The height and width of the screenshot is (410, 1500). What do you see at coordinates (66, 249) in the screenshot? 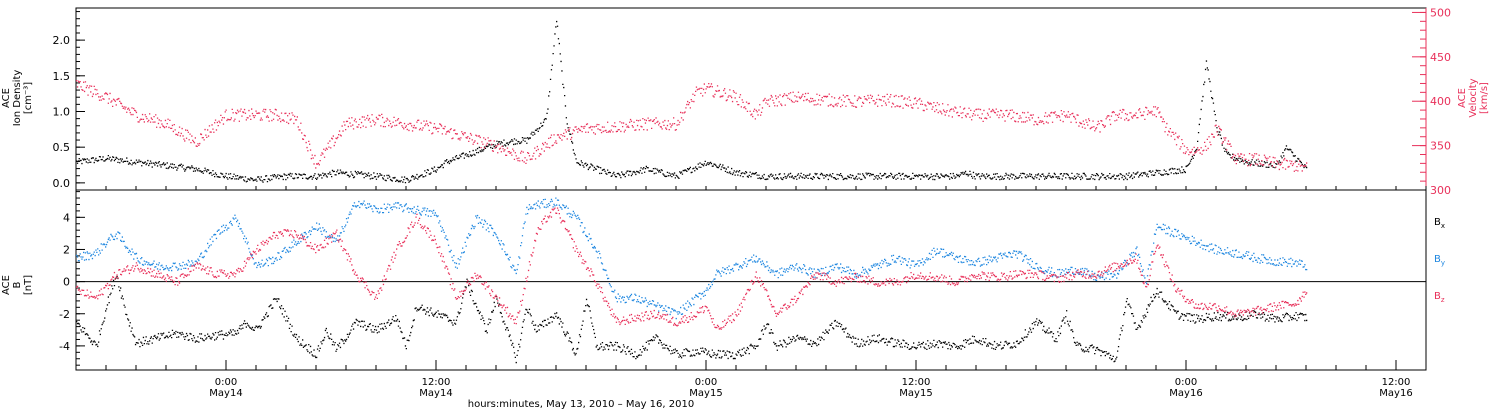
I see `bfield-ytick-label: 2` at bounding box center [66, 249].